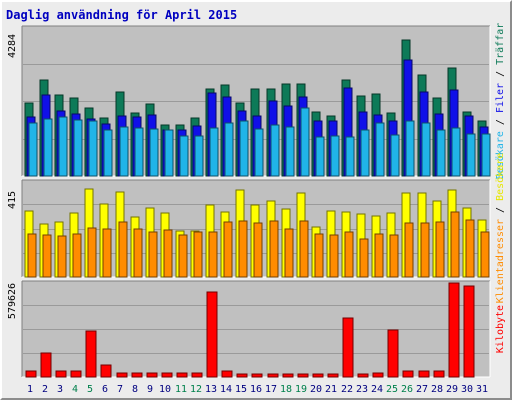  What do you see at coordinates (12, 301) in the screenshot?
I see `y-max-label: 579626` at bounding box center [12, 301].